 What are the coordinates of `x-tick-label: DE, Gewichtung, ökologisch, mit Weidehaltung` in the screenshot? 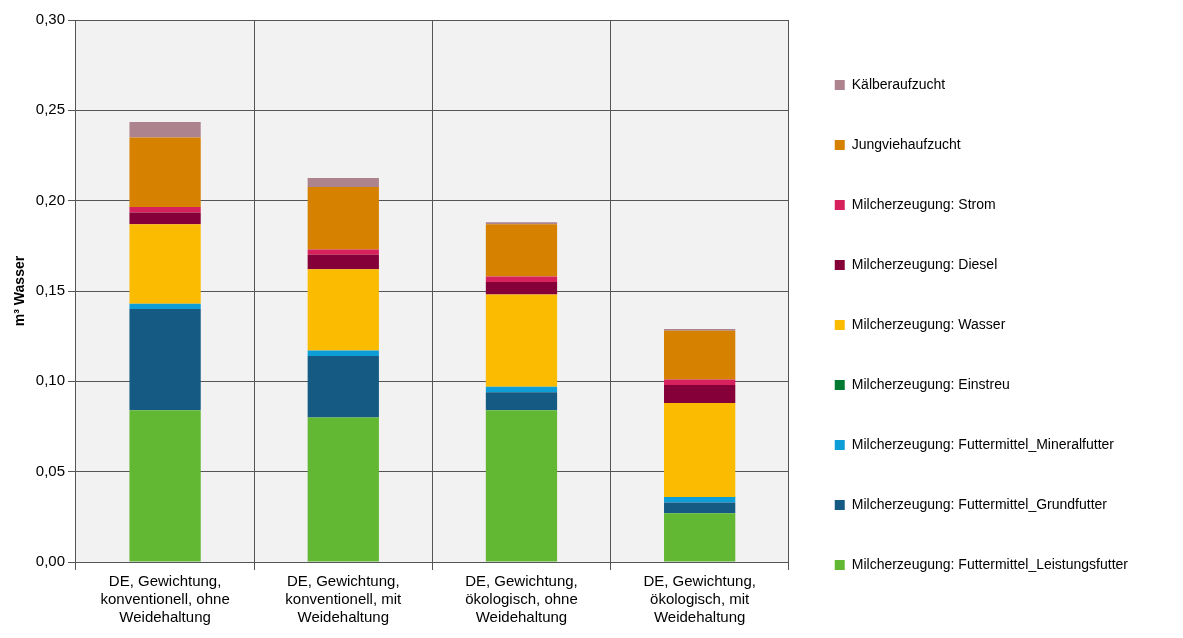 It's located at (699, 599).